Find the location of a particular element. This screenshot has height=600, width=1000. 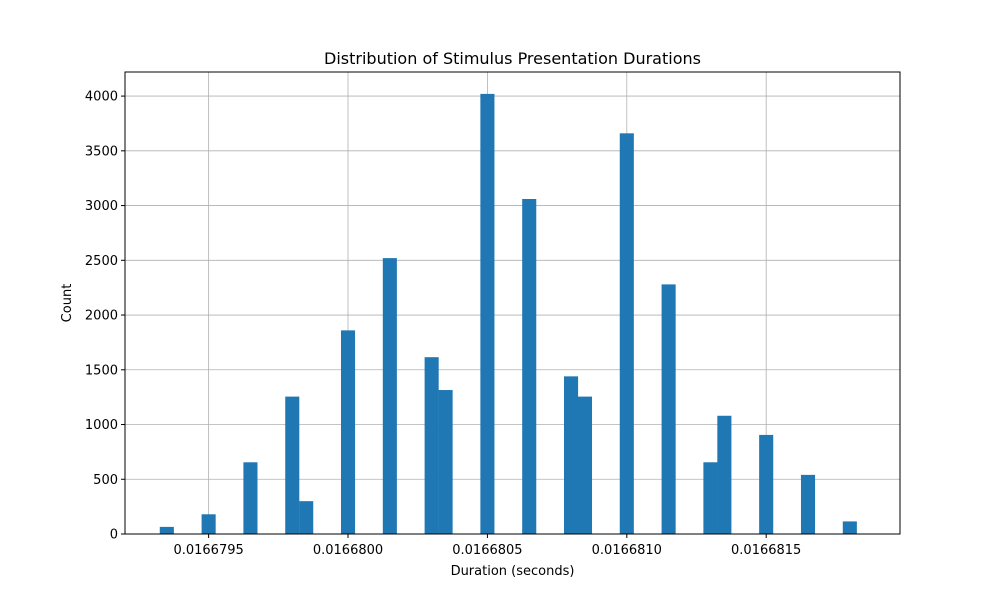

x-tick-label: 0.0166795 is located at coordinates (208, 550).